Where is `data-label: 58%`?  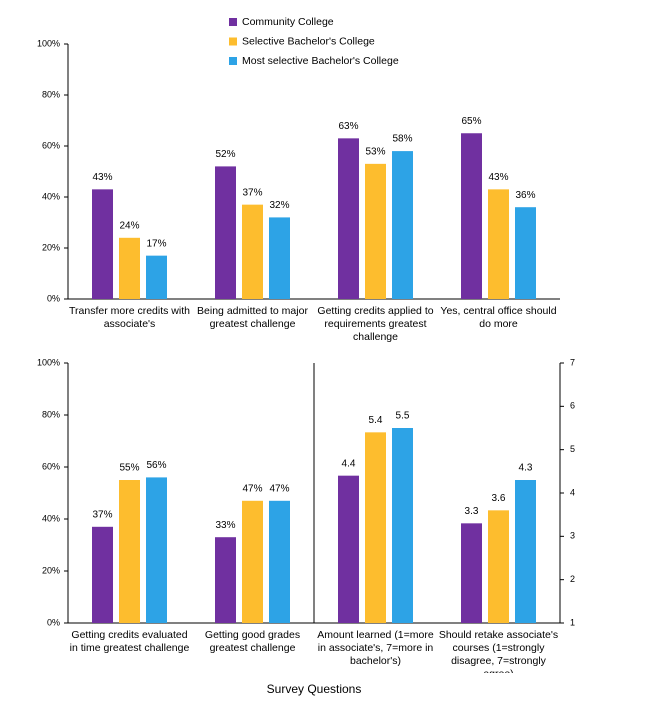 data-label: 58% is located at coordinates (402, 139).